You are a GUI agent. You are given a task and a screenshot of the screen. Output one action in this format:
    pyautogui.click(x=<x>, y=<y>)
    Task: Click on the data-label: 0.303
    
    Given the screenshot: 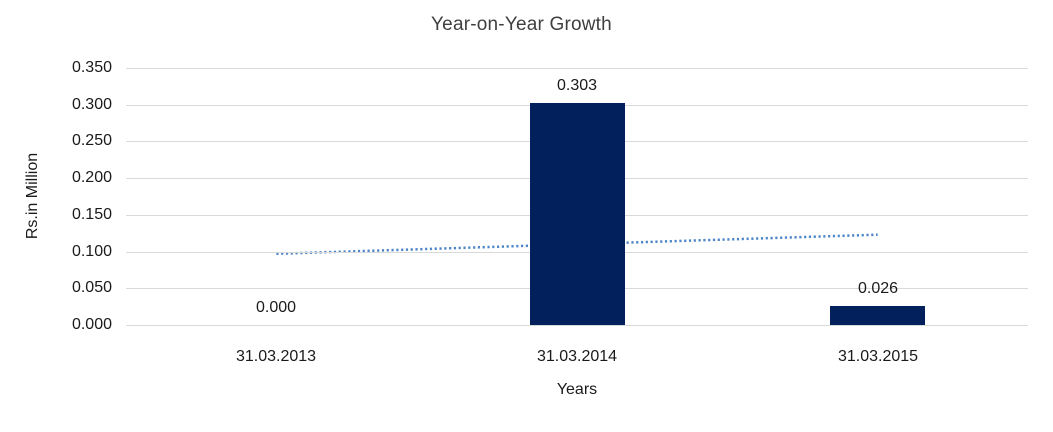 What is the action you would take?
    pyautogui.click(x=577, y=85)
    